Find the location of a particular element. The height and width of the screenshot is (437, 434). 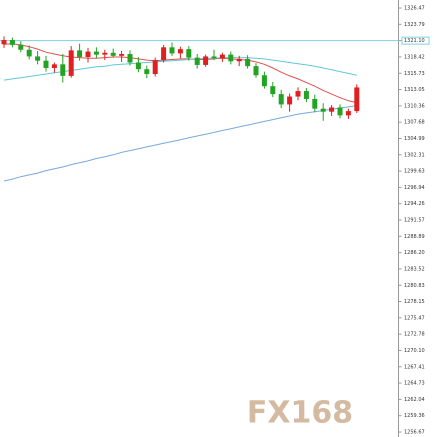

y-tick-label: 1272.78 is located at coordinates (414, 335).